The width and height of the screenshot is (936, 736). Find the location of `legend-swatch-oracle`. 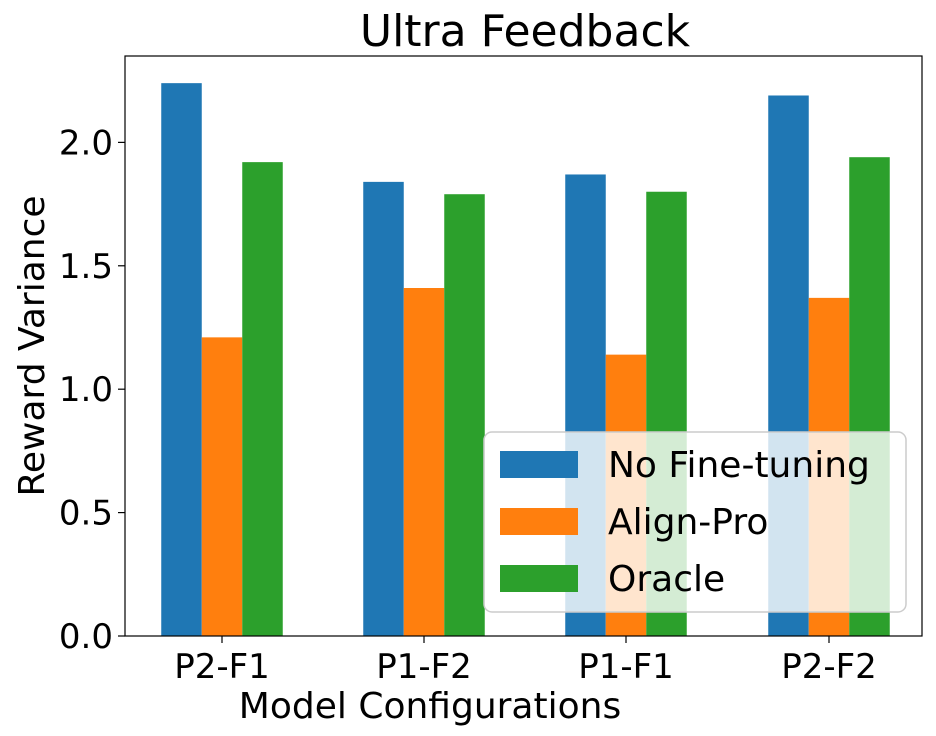

legend-swatch-oracle is located at coordinates (539, 578).